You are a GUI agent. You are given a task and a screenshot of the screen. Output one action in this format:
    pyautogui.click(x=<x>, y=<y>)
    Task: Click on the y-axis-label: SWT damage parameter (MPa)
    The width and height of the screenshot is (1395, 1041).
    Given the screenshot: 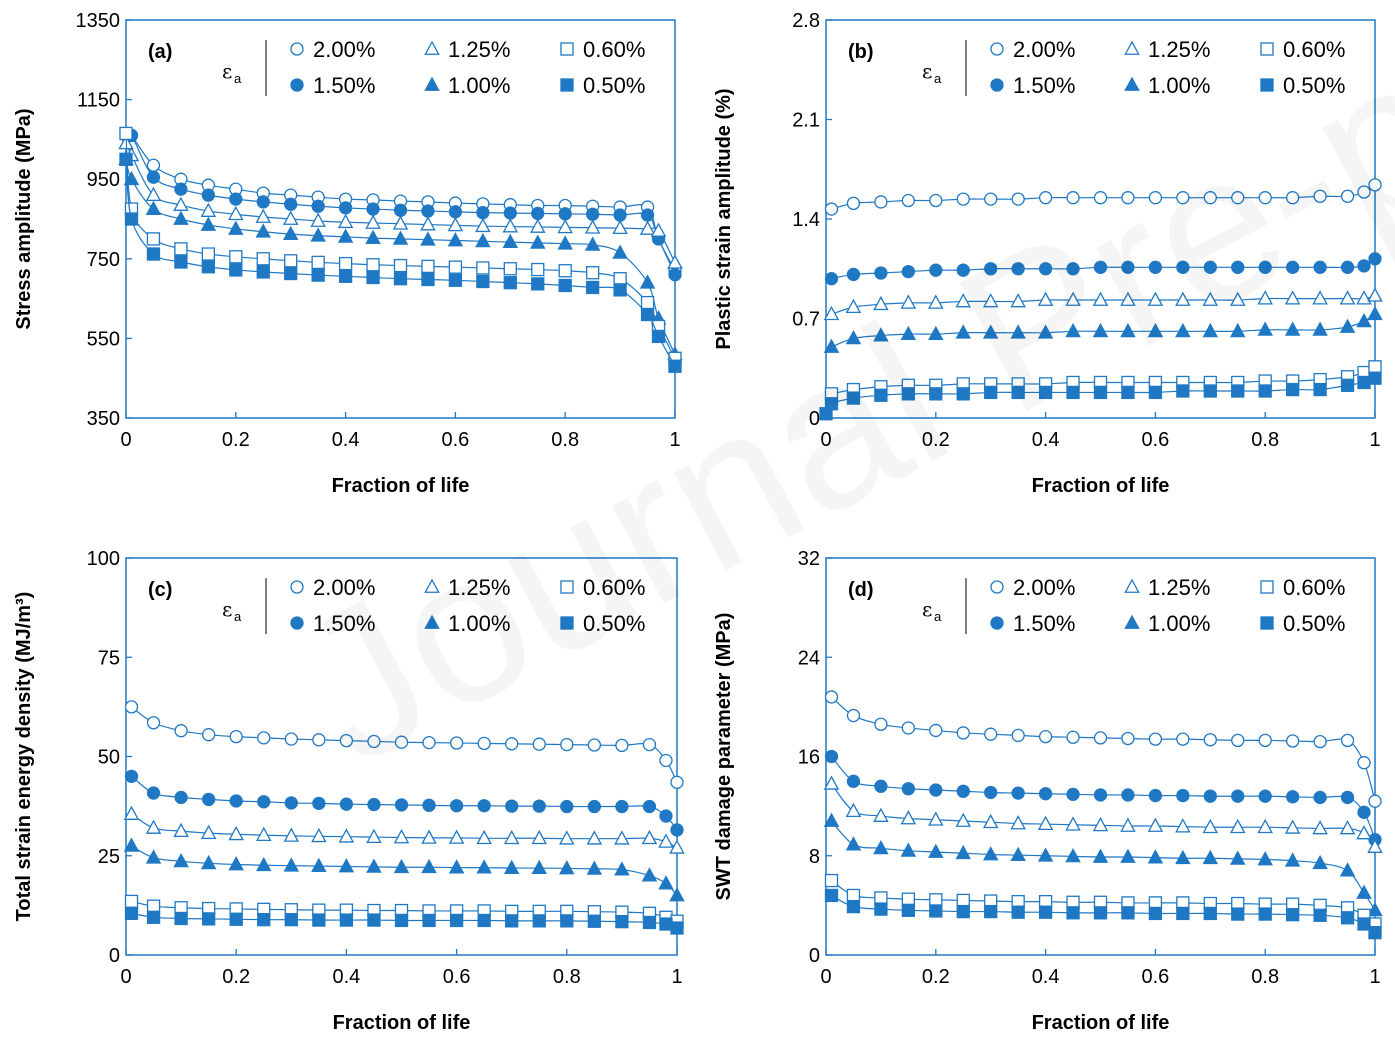 What is the action you would take?
    pyautogui.click(x=724, y=757)
    